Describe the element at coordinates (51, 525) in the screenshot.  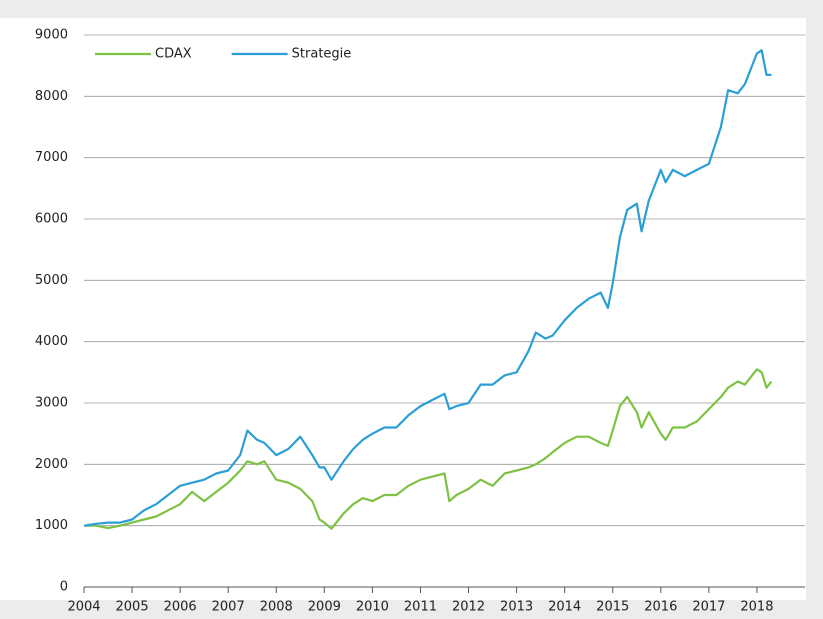
I see `y-tick-label: 1000` at that location.